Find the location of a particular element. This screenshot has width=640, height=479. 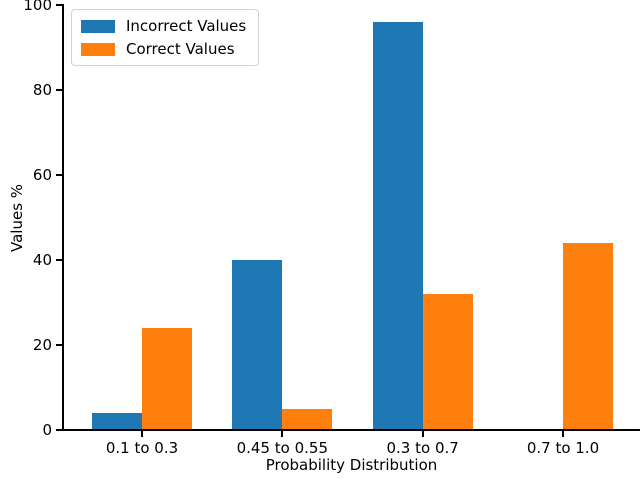

x-axis-label: Probability Distribution is located at coordinates (351, 465).